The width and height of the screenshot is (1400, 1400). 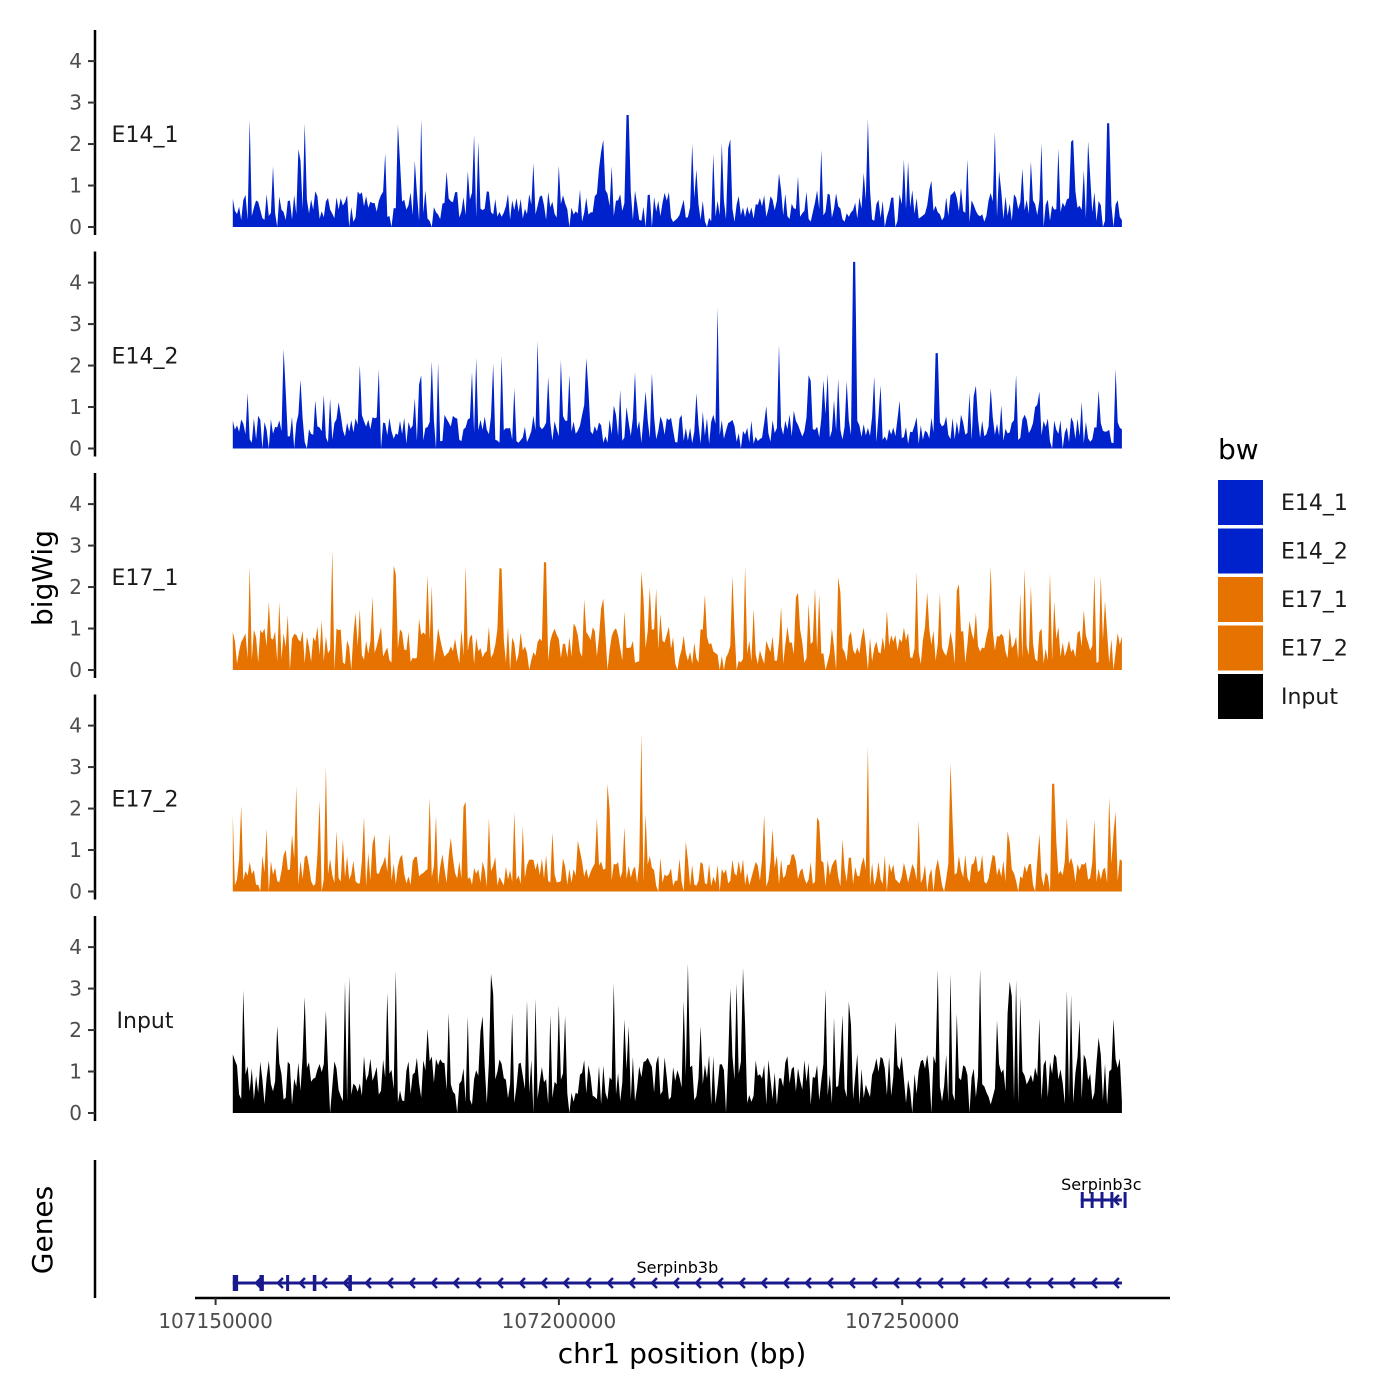 I want to click on legend-label: E14_2, so click(x=1314, y=552).